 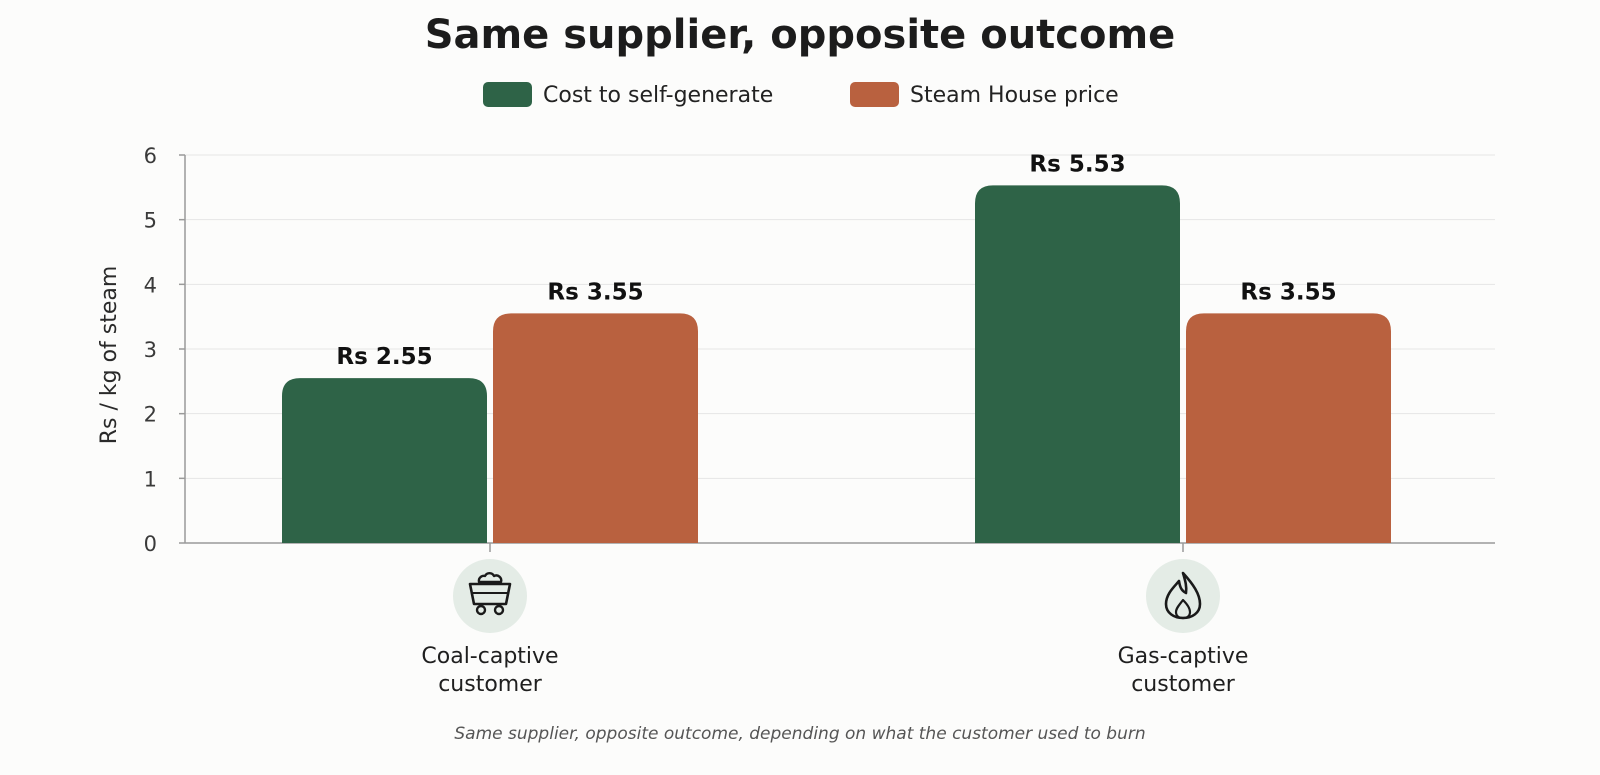 What do you see at coordinates (490, 596) in the screenshot?
I see `coal-cart-icon` at bounding box center [490, 596].